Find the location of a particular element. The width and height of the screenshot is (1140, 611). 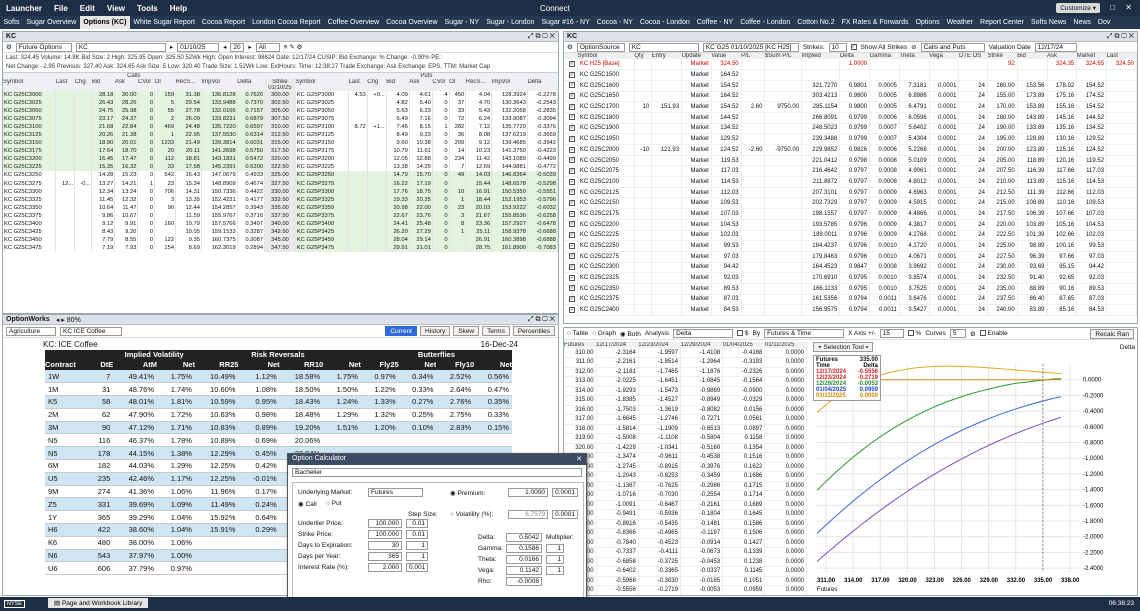

recalc-button: Recalc Ran is located at coordinates (1112, 333).